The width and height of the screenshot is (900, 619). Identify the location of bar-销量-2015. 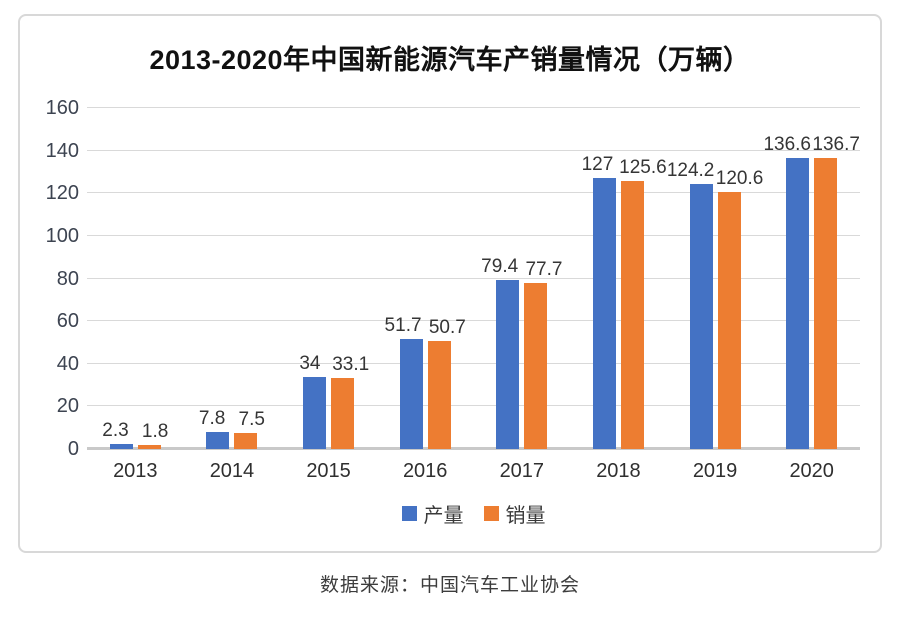
(343, 413).